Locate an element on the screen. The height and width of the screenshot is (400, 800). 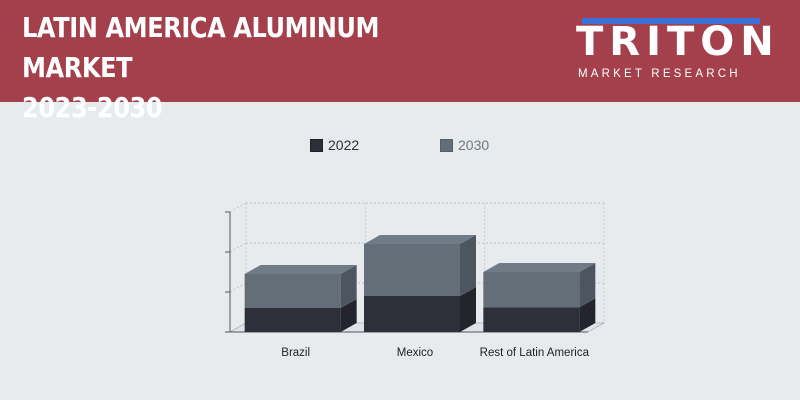
logo-subtitle: MARKET RESEARCH is located at coordinates (659, 74).